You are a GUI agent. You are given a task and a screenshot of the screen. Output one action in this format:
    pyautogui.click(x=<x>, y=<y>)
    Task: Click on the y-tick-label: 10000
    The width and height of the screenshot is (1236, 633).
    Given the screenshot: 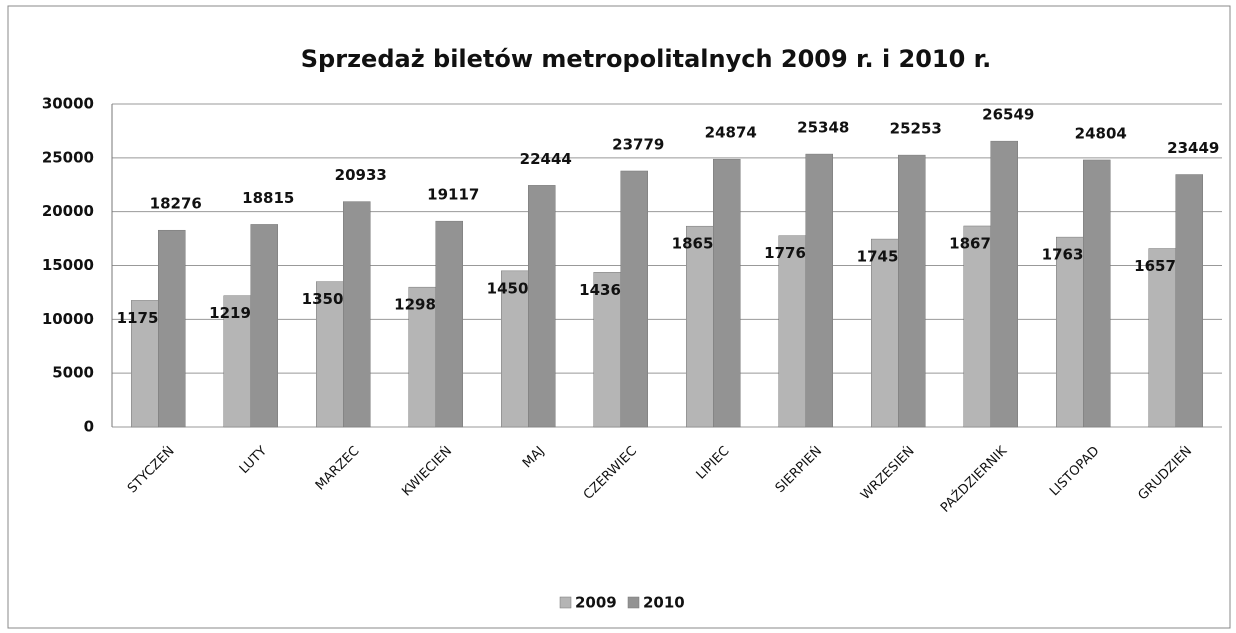 What is the action you would take?
    pyautogui.click(x=68, y=319)
    